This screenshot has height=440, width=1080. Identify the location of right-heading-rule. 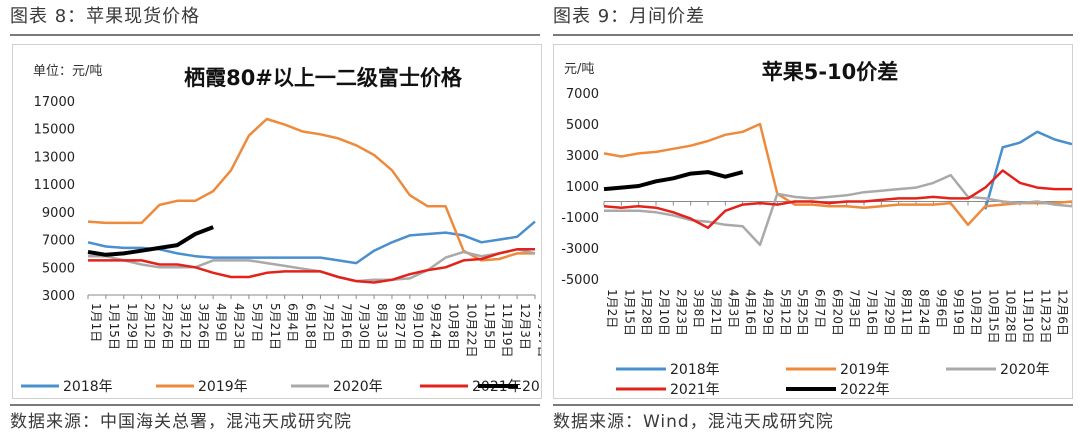
(813, 35).